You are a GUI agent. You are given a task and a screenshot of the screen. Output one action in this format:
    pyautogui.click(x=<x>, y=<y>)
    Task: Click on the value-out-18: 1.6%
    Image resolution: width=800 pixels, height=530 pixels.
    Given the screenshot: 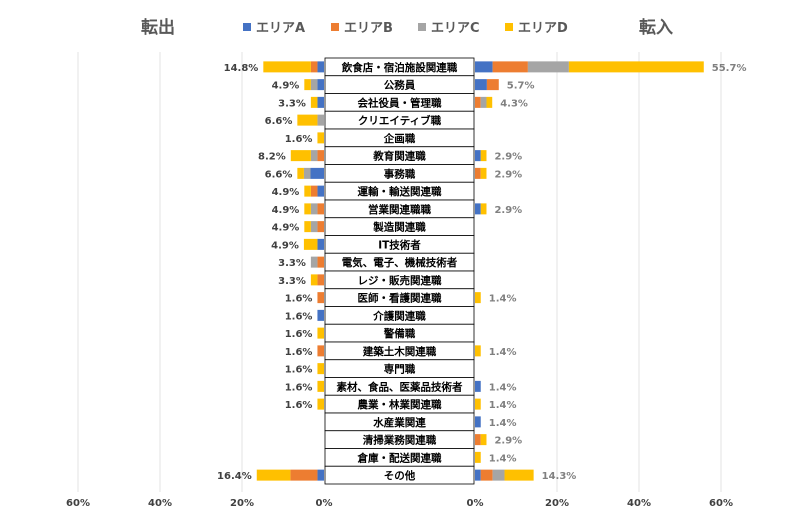 What is the action you would take?
    pyautogui.click(x=299, y=387)
    